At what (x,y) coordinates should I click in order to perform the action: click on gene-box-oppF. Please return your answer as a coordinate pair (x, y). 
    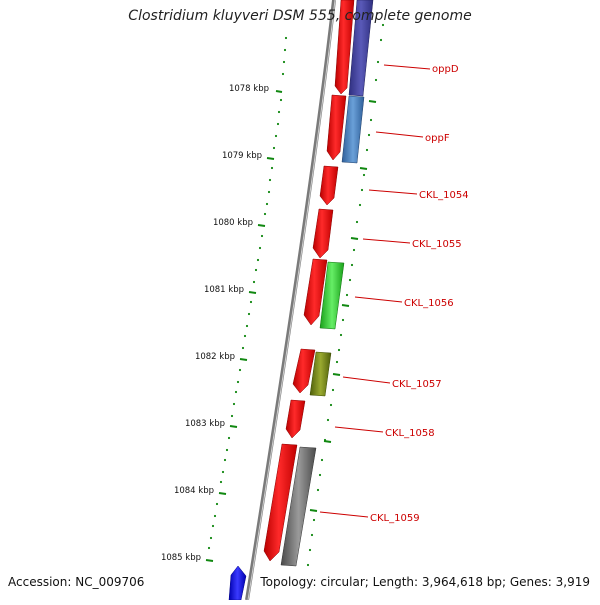
    Looking at the image, I should click on (353, 129).